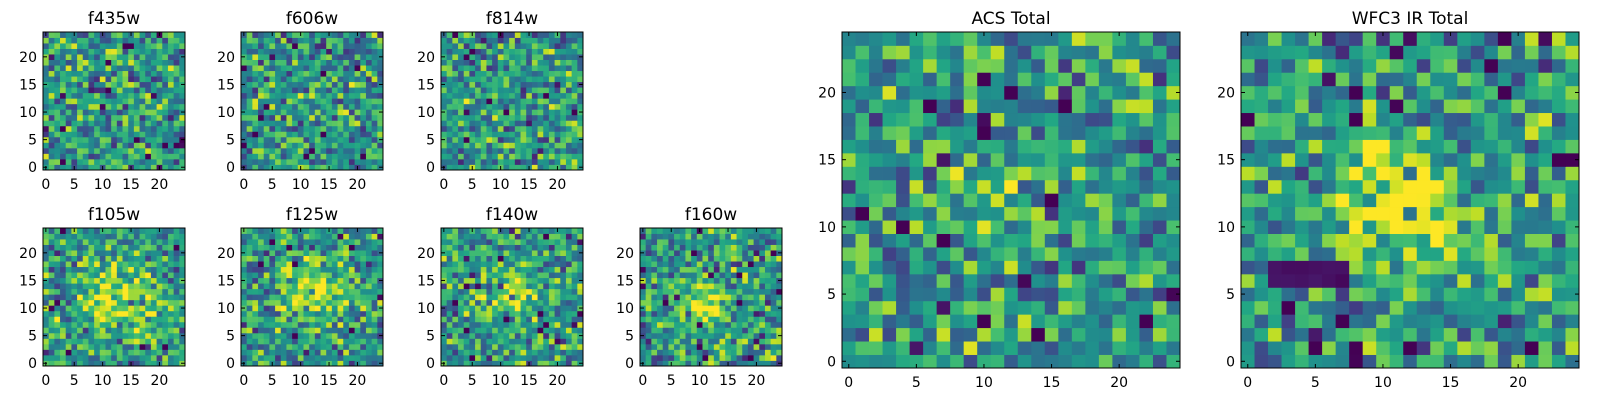  What do you see at coordinates (301, 185) in the screenshot?
I see `x-tick-label: 10` at bounding box center [301, 185].